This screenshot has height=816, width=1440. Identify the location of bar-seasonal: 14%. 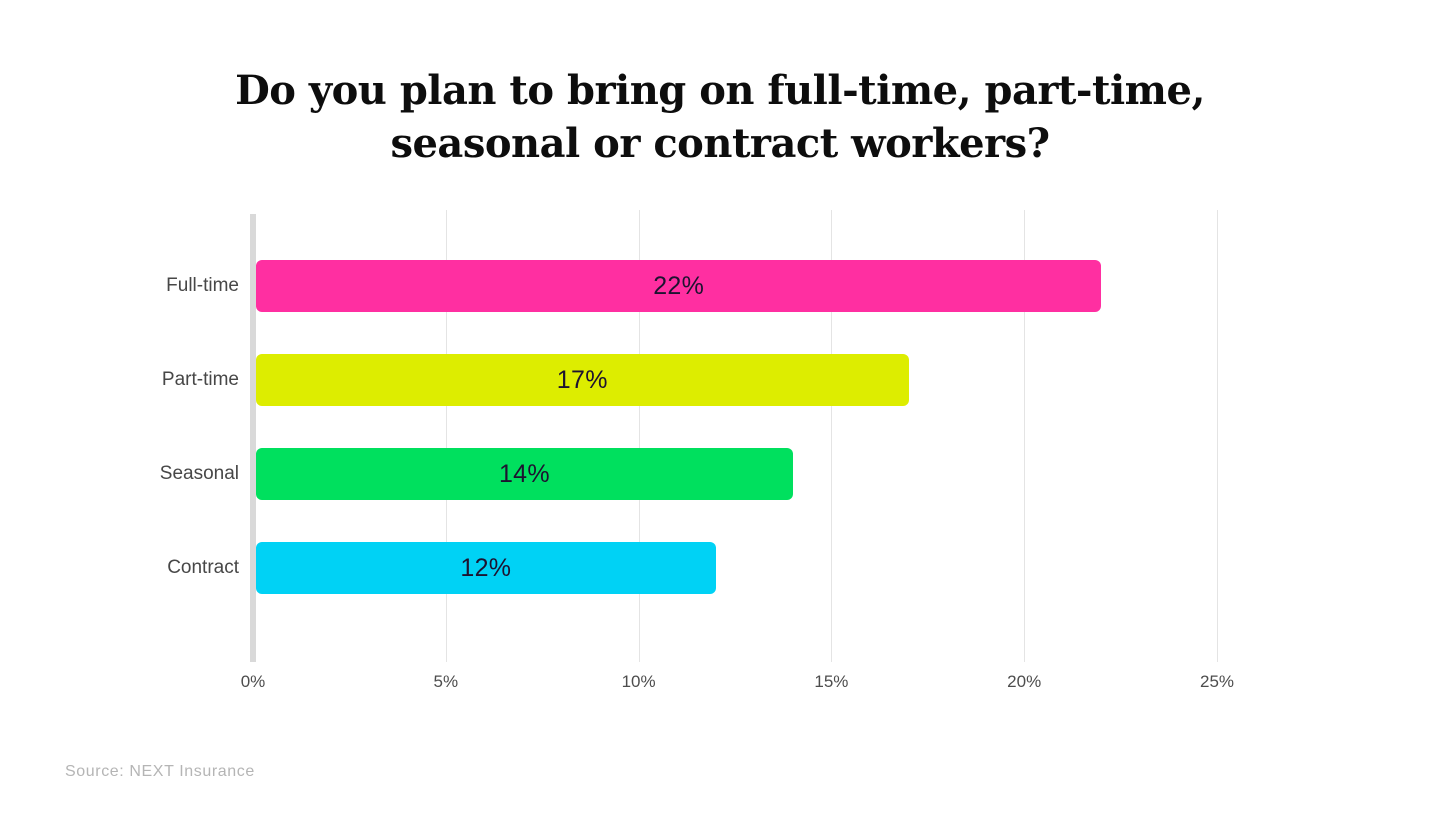
(524, 474).